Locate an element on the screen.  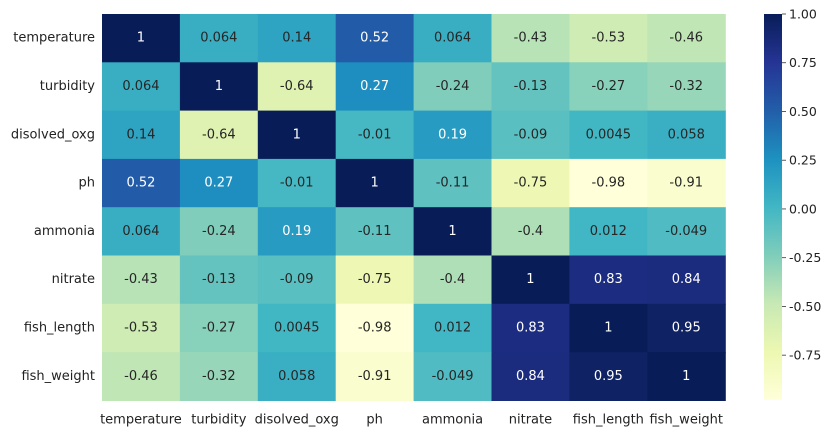
cell-value-label: 0.95 is located at coordinates (686, 327).